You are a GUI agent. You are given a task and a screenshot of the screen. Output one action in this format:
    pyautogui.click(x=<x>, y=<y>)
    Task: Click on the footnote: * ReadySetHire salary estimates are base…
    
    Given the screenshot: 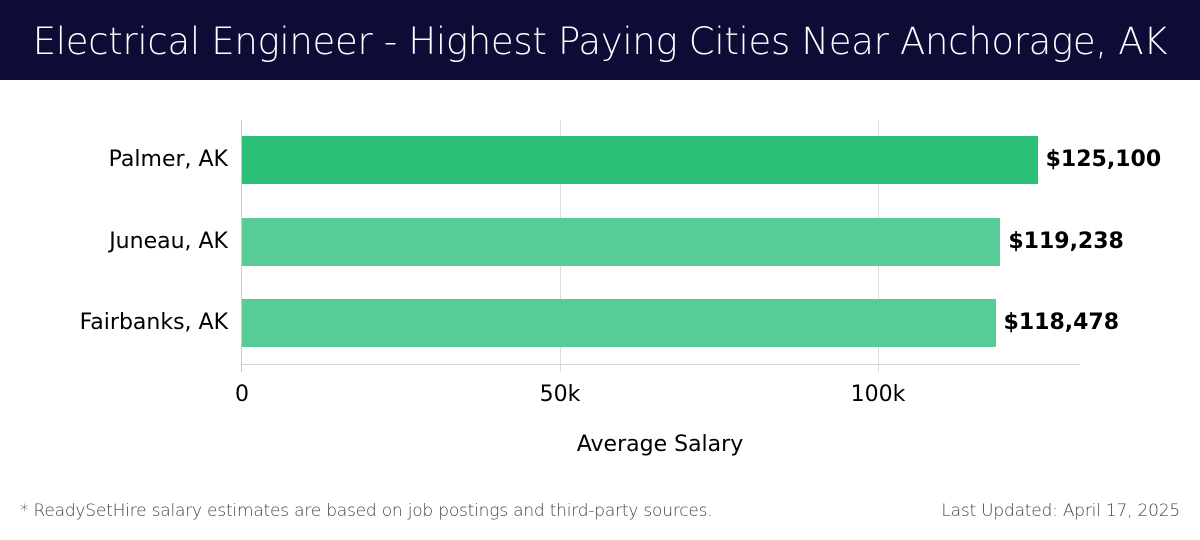 What is the action you would take?
    pyautogui.click(x=366, y=511)
    